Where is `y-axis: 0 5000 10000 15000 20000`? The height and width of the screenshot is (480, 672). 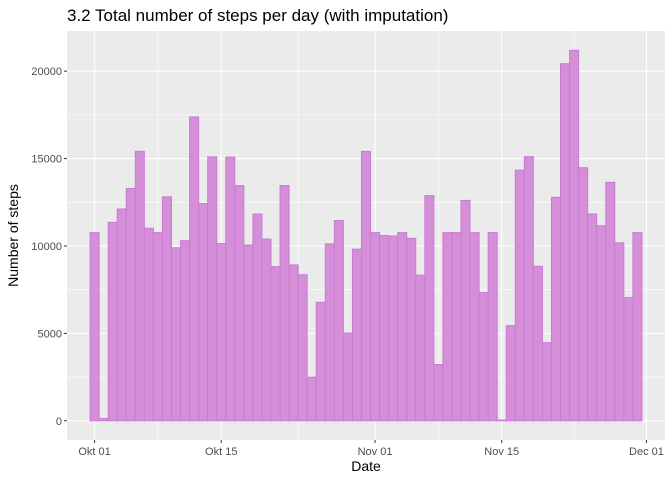
y-axis: 0 5000 10000 15000 20000 is located at coordinates (49, 247).